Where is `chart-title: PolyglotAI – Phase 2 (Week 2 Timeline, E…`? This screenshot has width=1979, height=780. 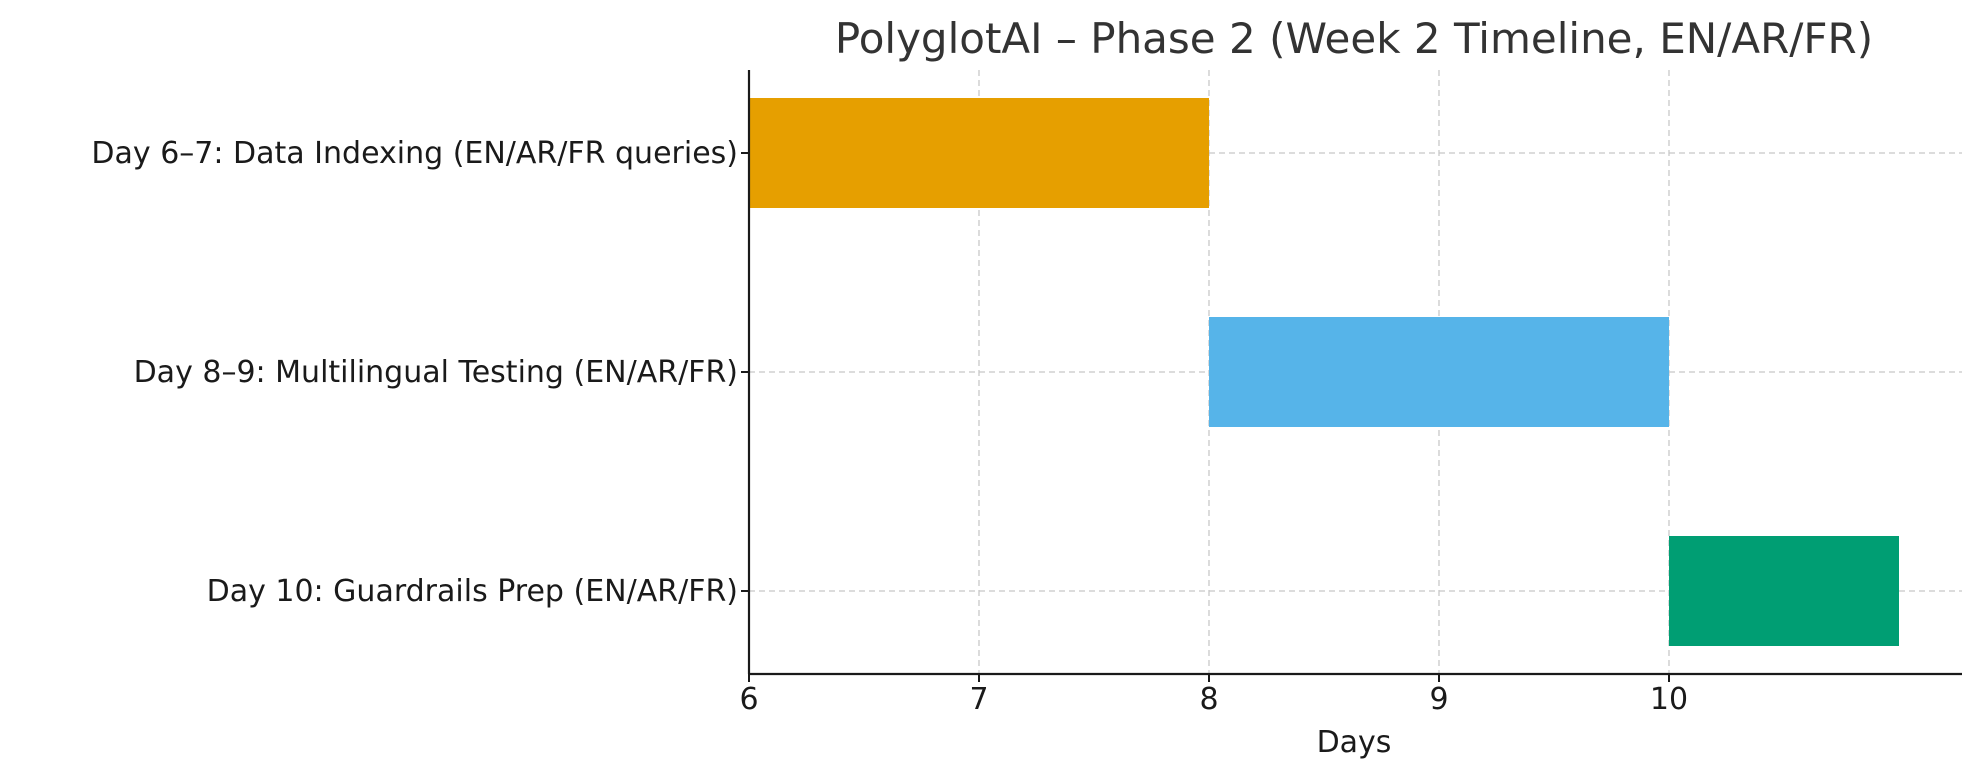 chart-title: PolyglotAI – Phase 2 (Week 2 Timeline, E… is located at coordinates (1354, 38).